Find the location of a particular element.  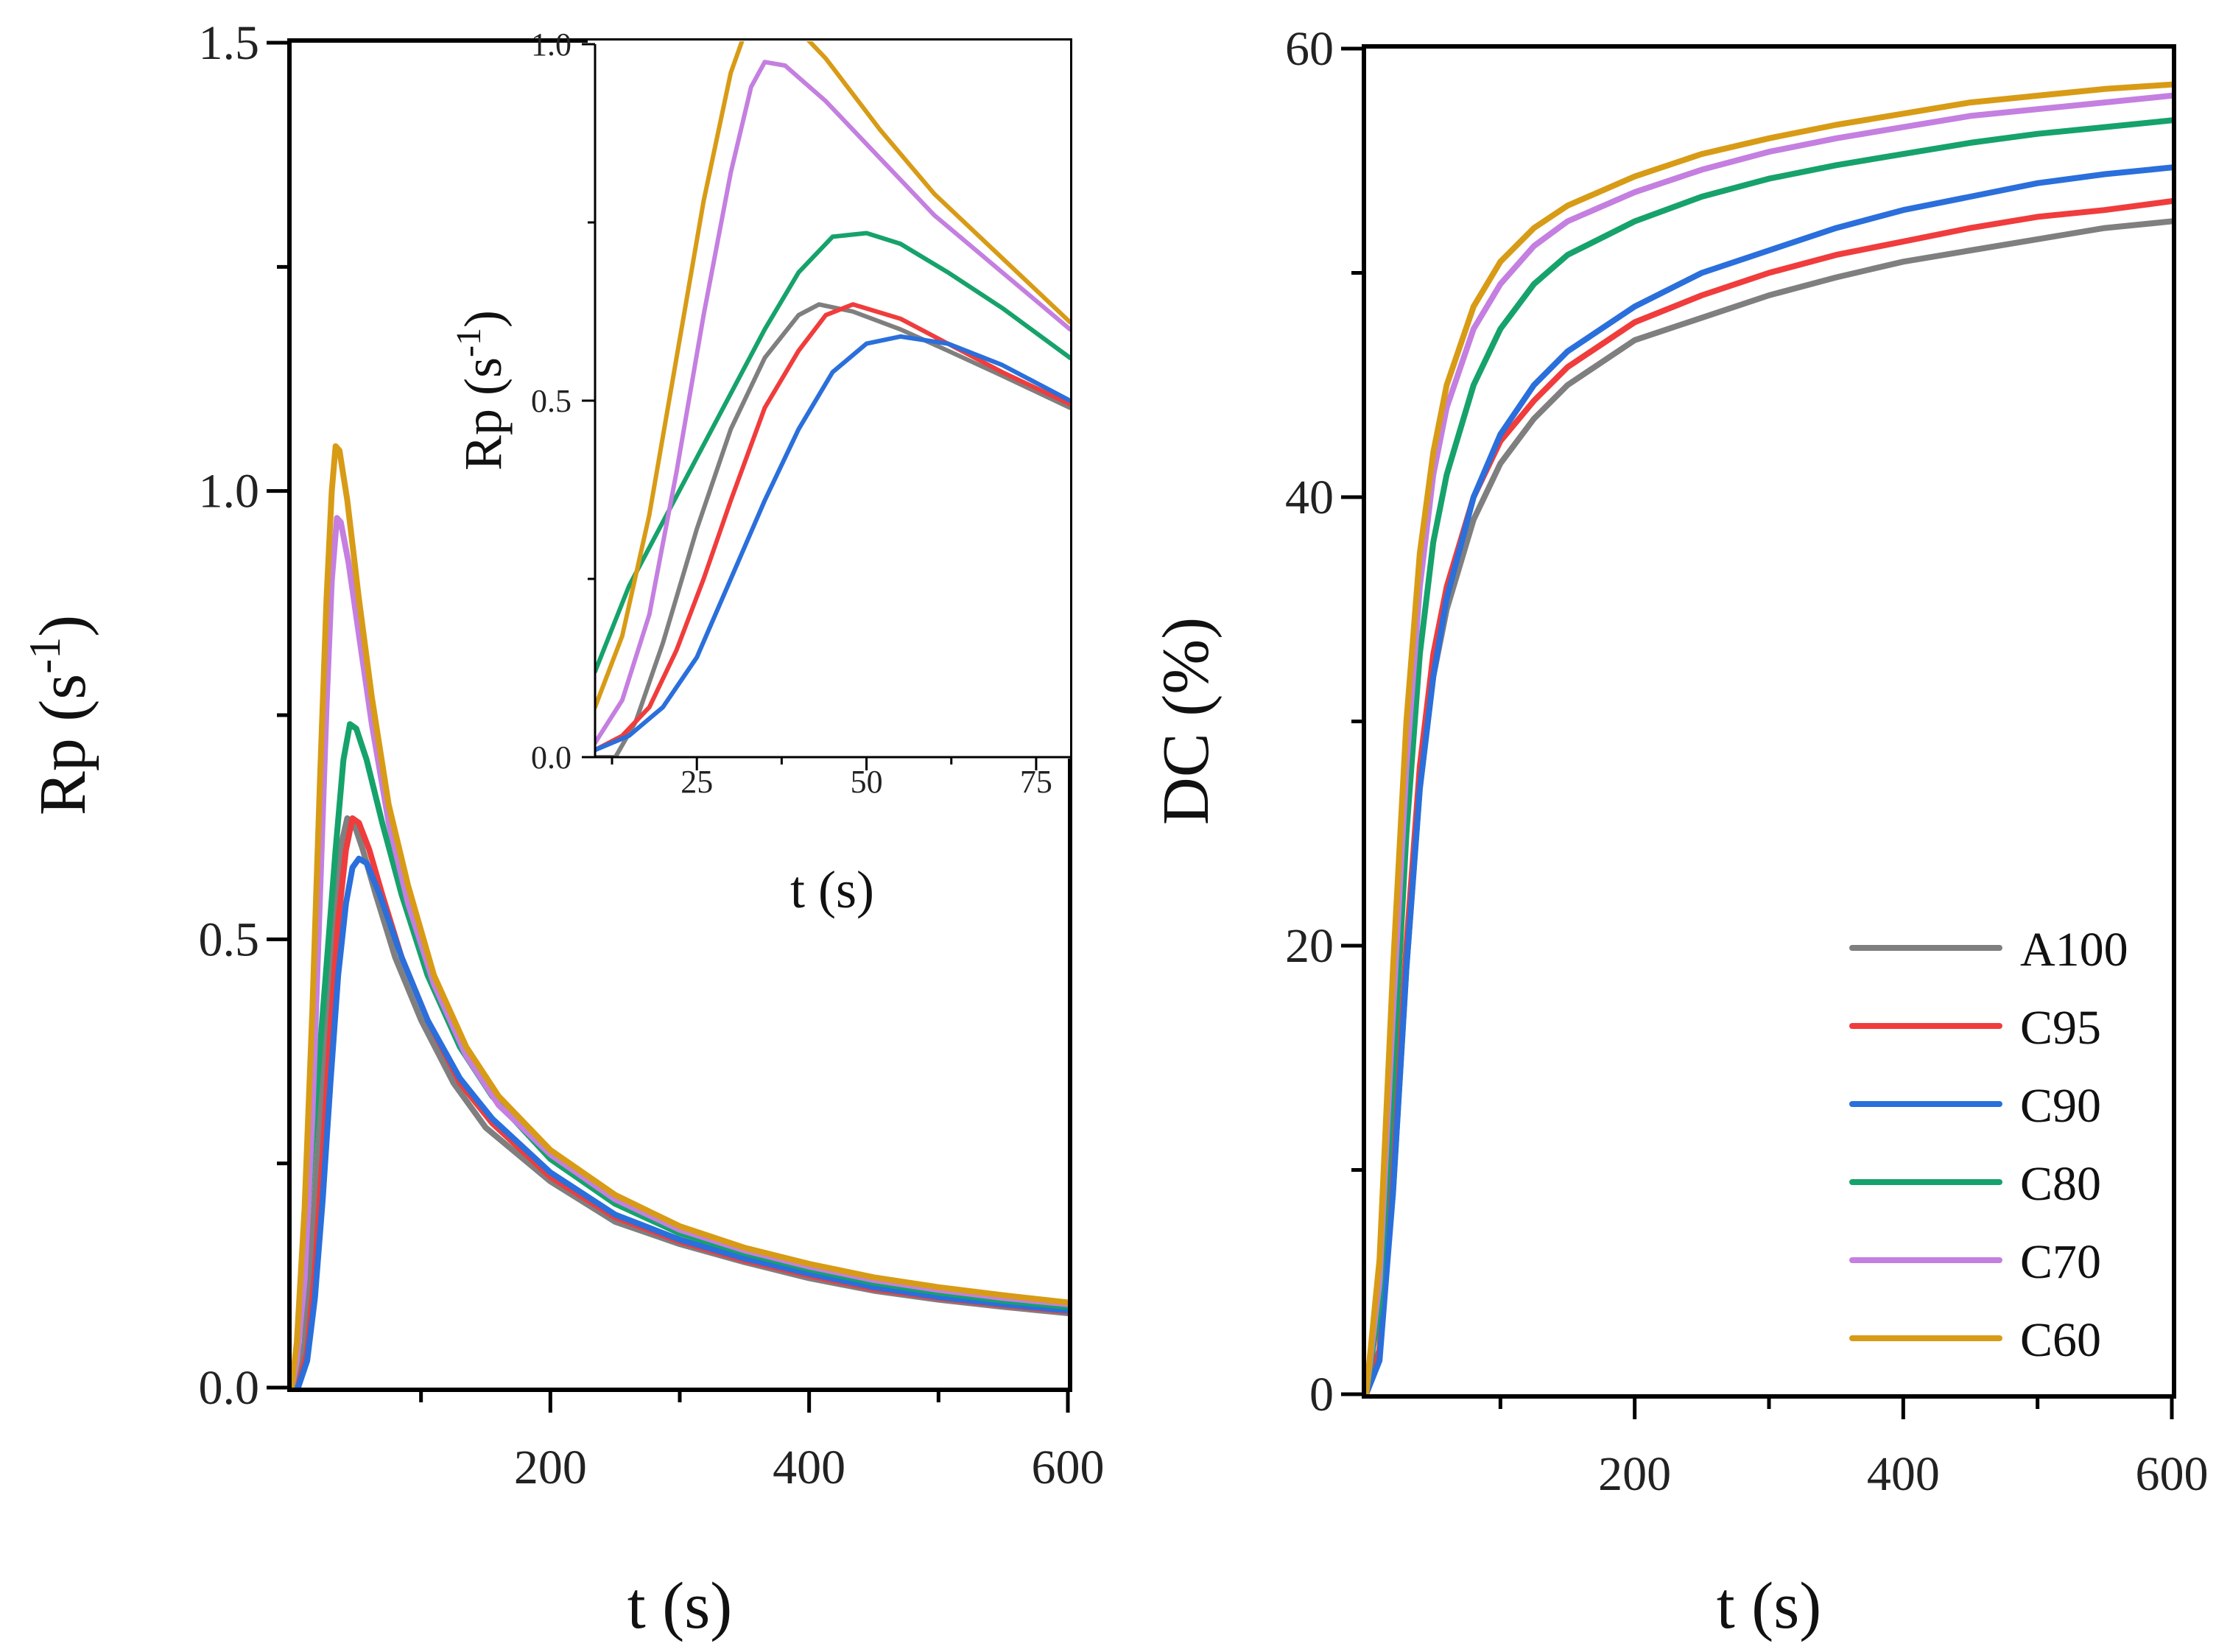

rate-inset-y-tick-label: 0.0 is located at coordinates (551, 757).